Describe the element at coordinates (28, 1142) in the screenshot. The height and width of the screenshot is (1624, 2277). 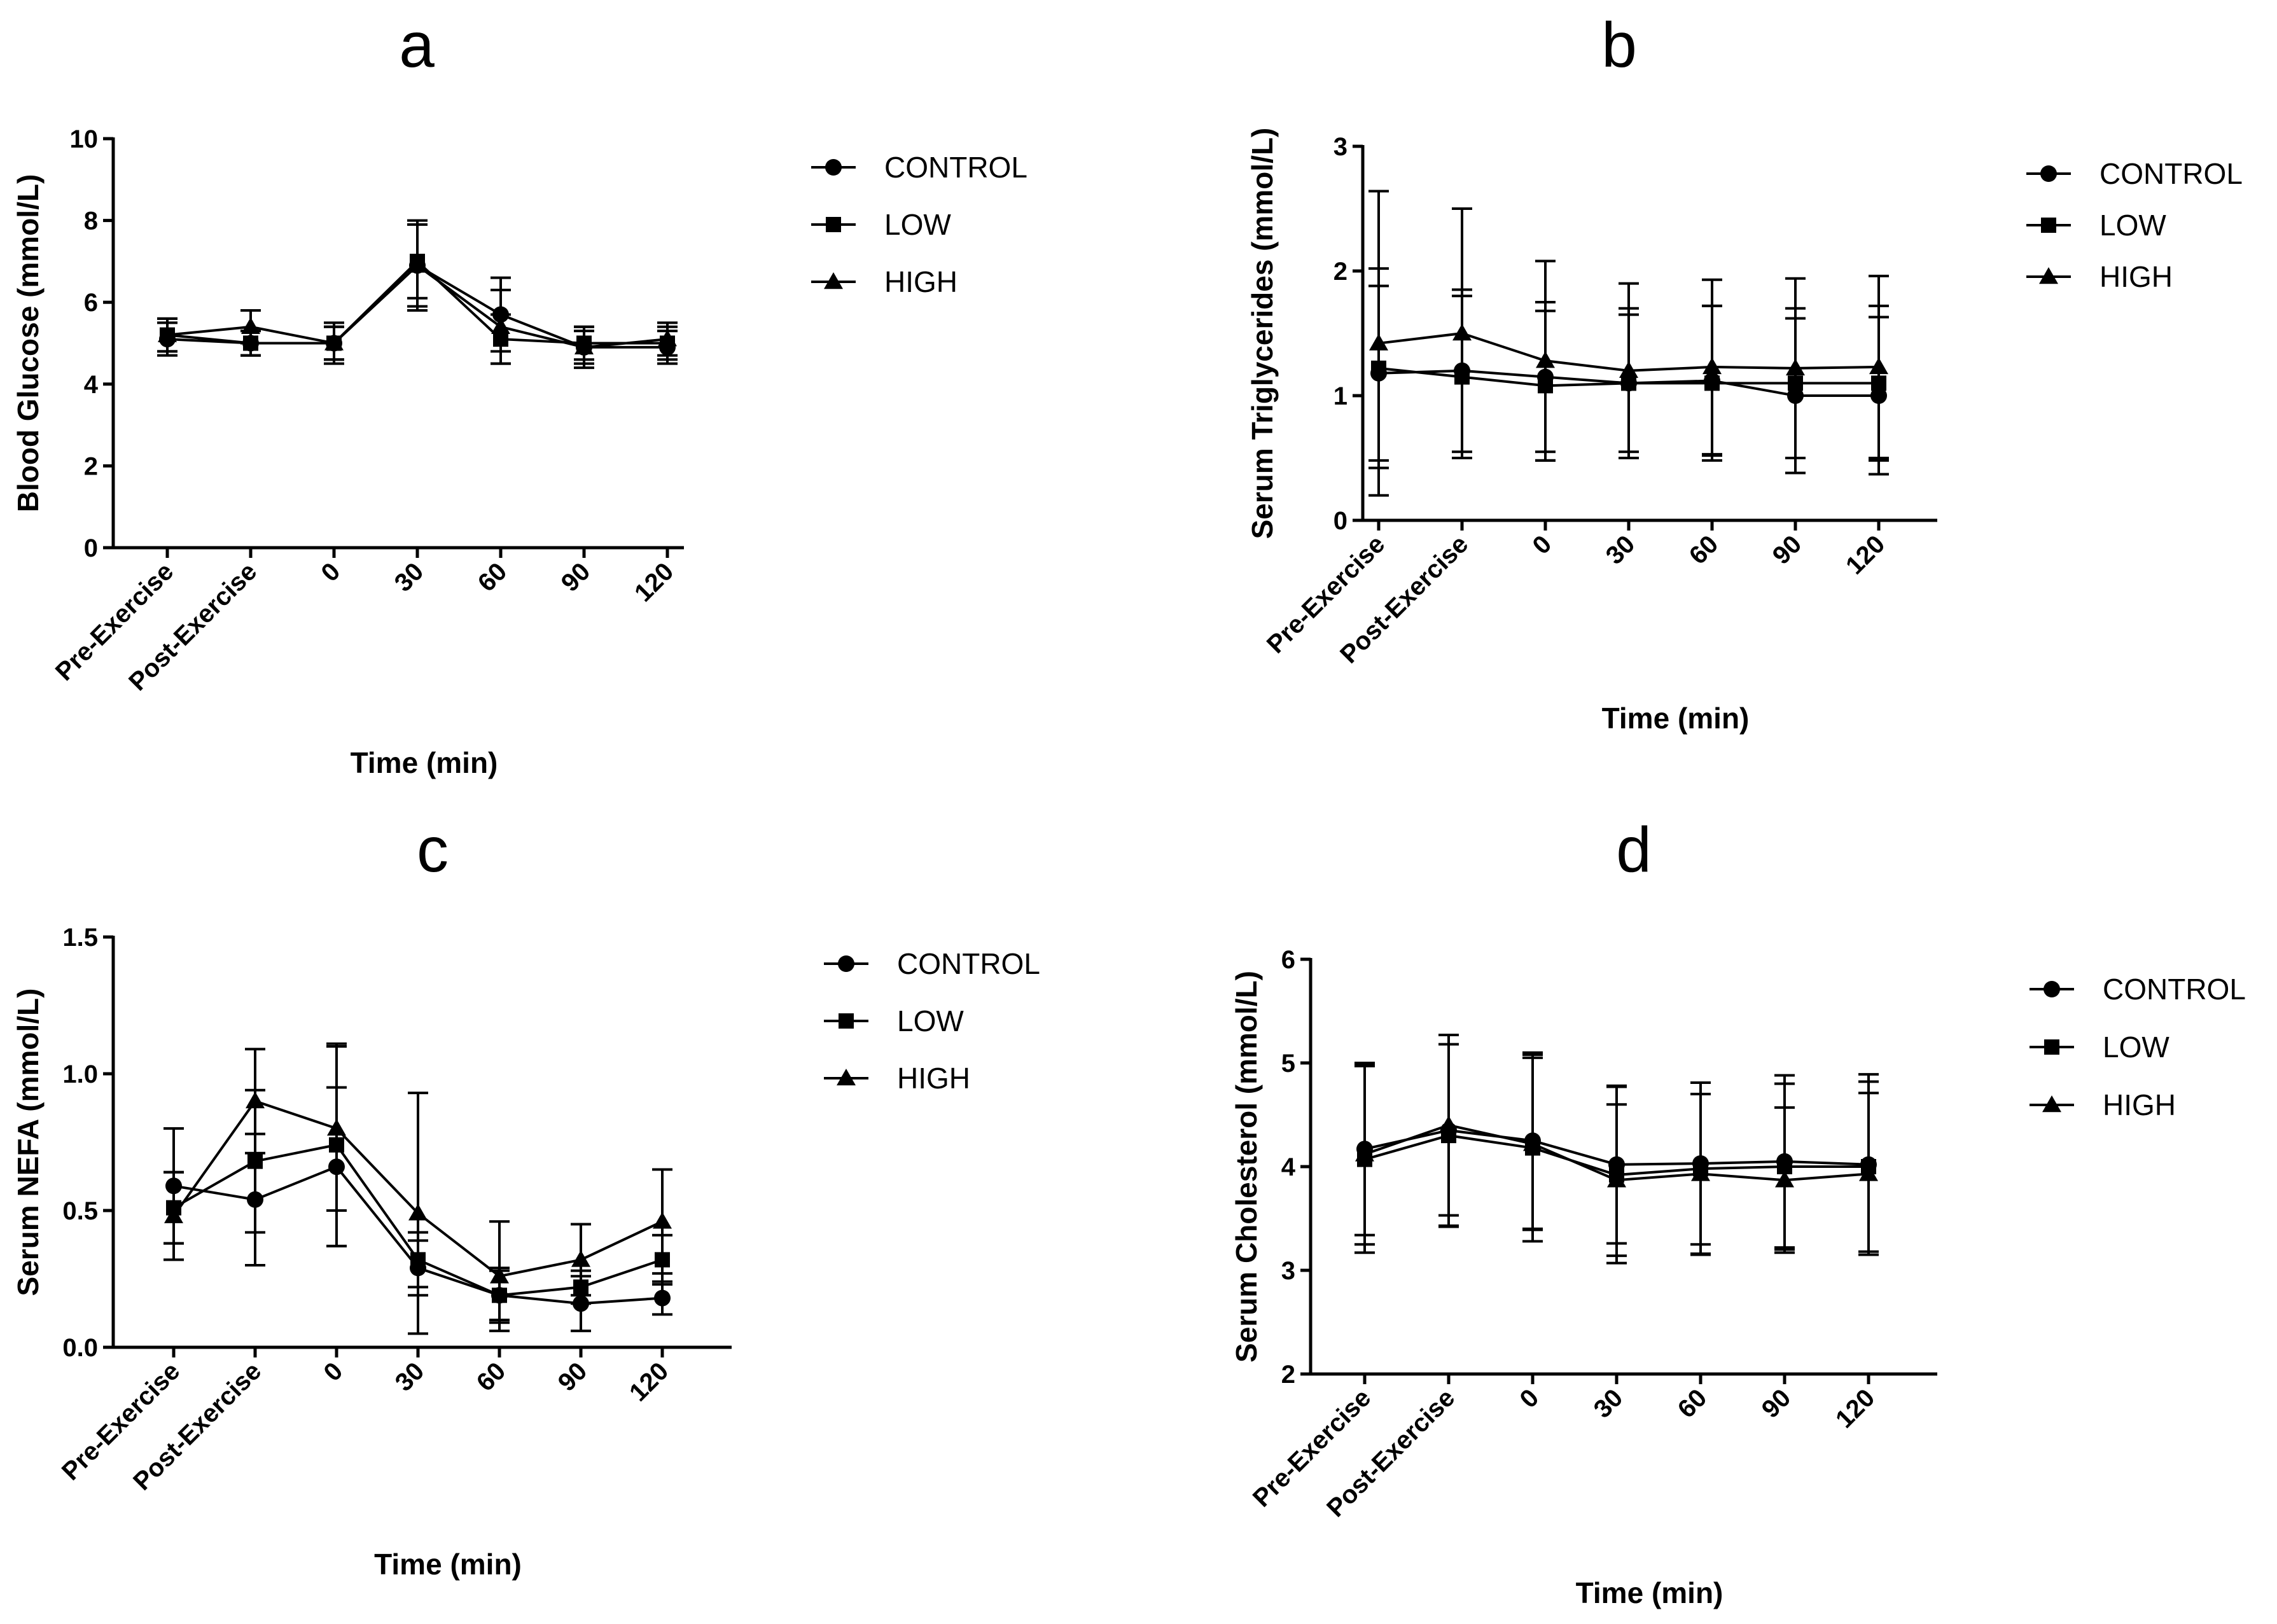
I see `y-axis-title: Serum NEFA (mmol/L)` at that location.